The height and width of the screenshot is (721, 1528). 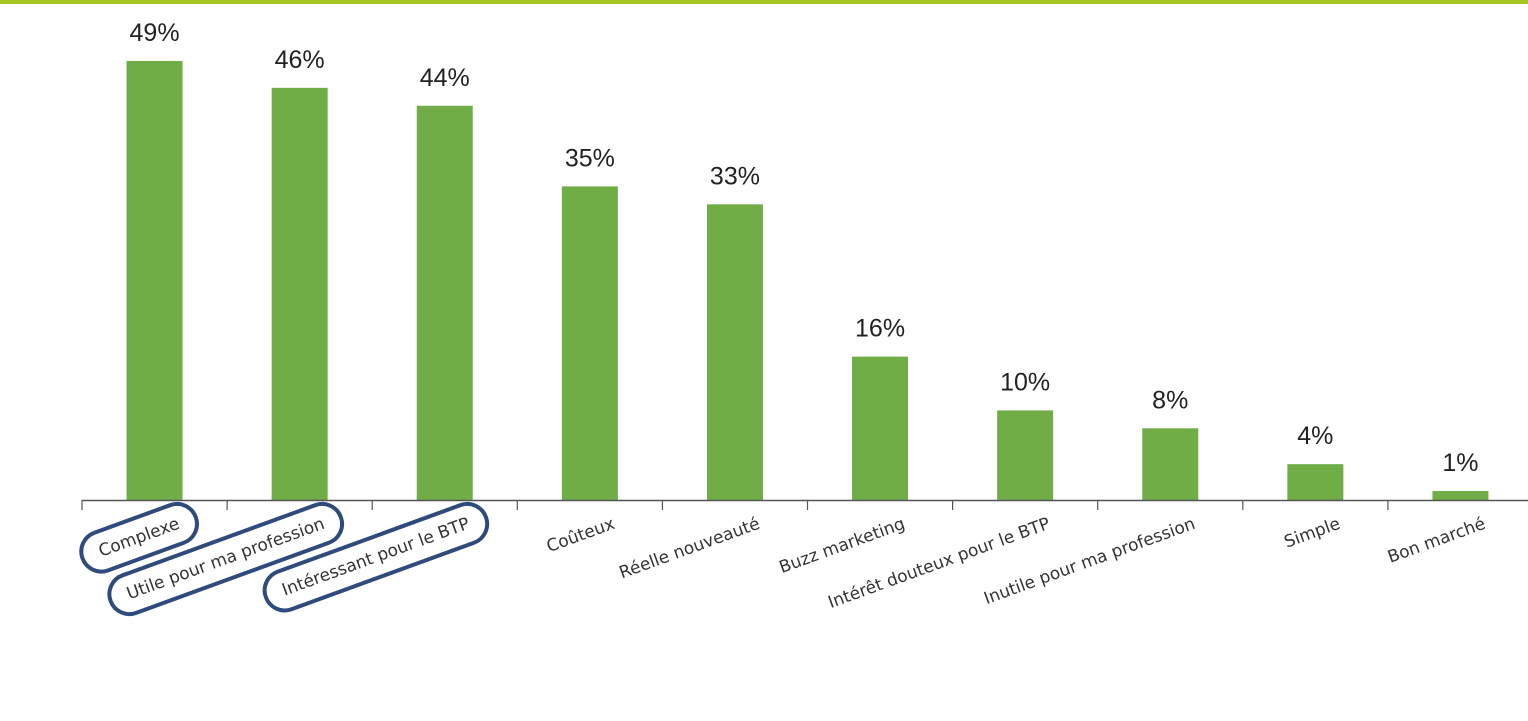 I want to click on highlight-outlines-layer, so click(x=284, y=559).